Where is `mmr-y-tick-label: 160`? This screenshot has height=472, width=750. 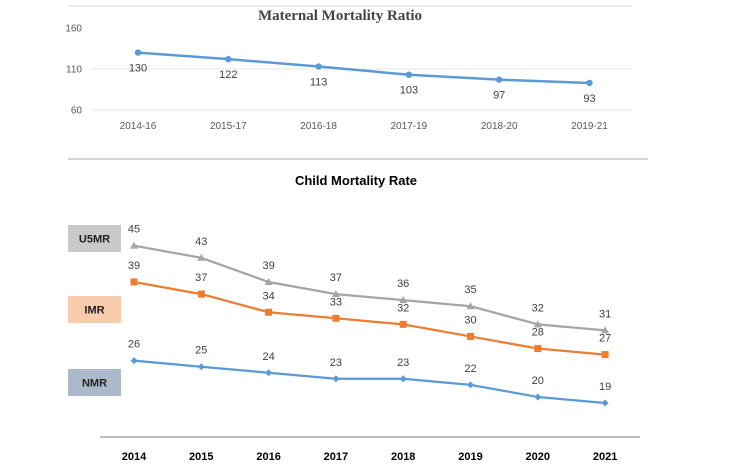
mmr-y-tick-label: 160 is located at coordinates (73, 29).